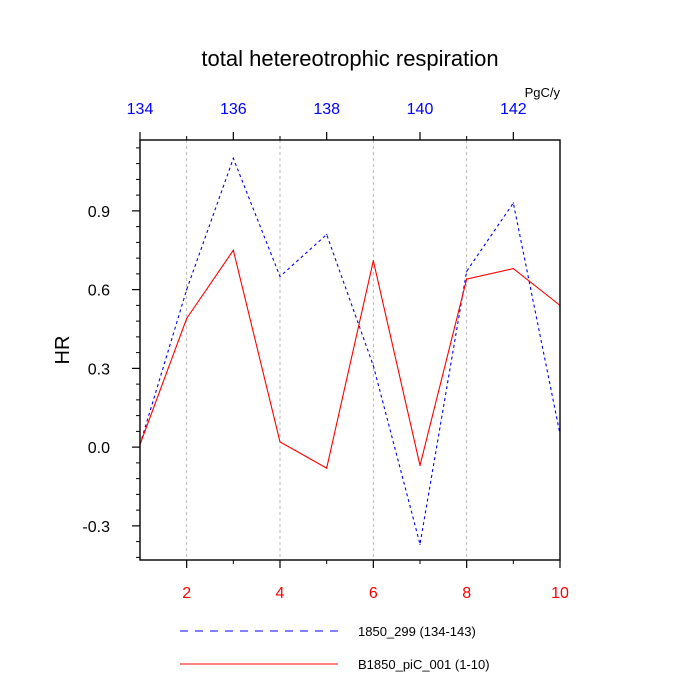 The width and height of the screenshot is (700, 700). I want to click on x-tick-label: 8, so click(466, 593).